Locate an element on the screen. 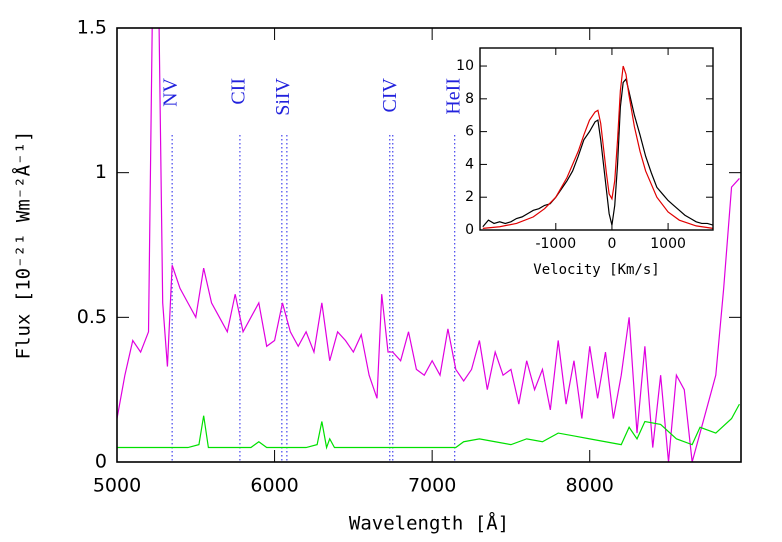  x-tick-label: -1000 is located at coordinates (555, 244).